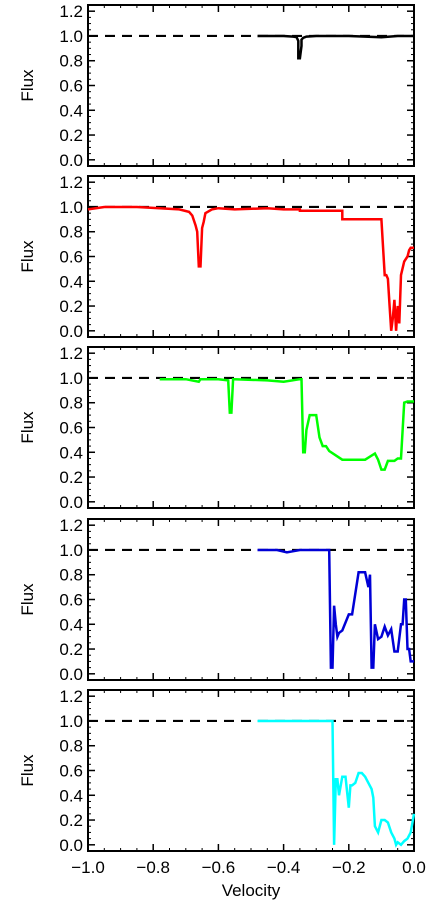 The width and height of the screenshot is (436, 915). What do you see at coordinates (219, 867) in the screenshot?
I see `x-tick-label: −0.6` at bounding box center [219, 867].